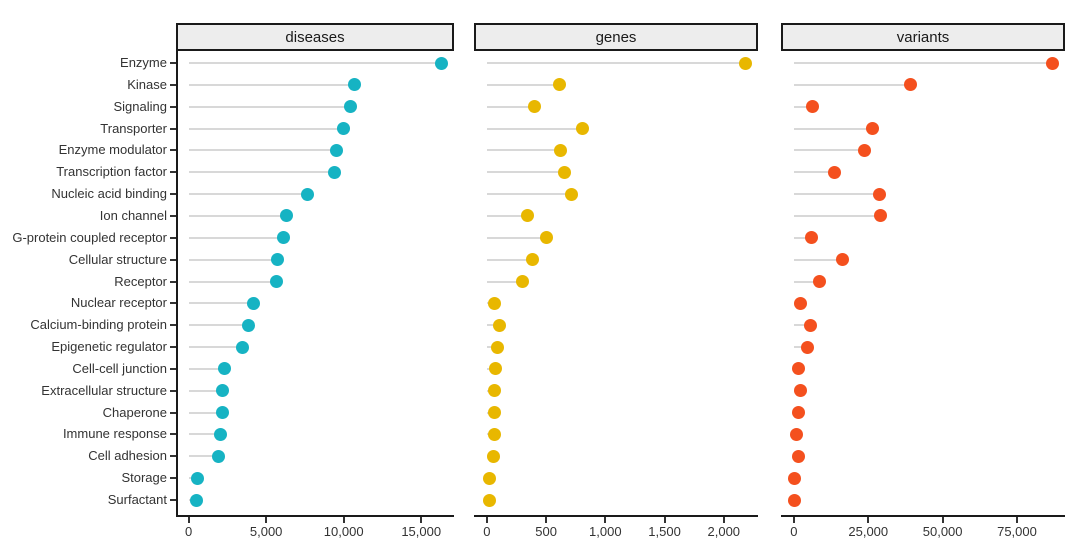 This screenshot has height=543, width=1080. What do you see at coordinates (127, 456) in the screenshot?
I see `category-label: Cell adhesion` at bounding box center [127, 456].